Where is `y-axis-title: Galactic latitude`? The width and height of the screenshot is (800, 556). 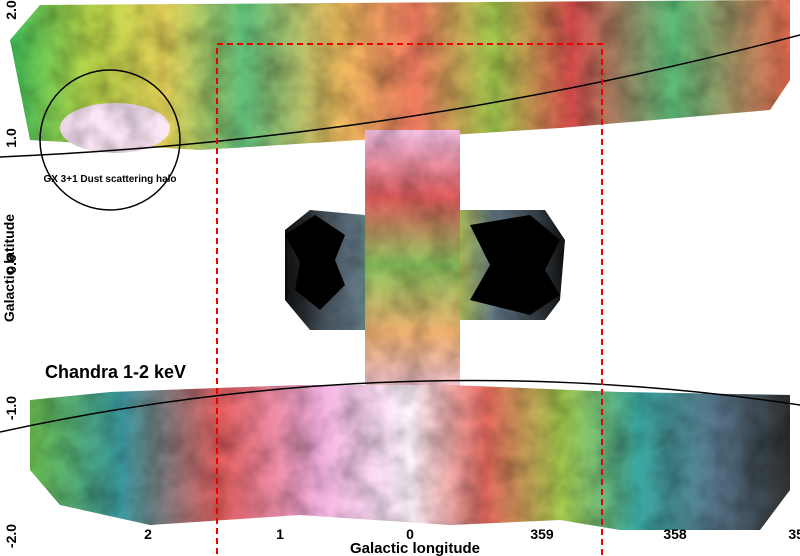
y-axis-title: Galactic latitude is located at coordinates (9, 268).